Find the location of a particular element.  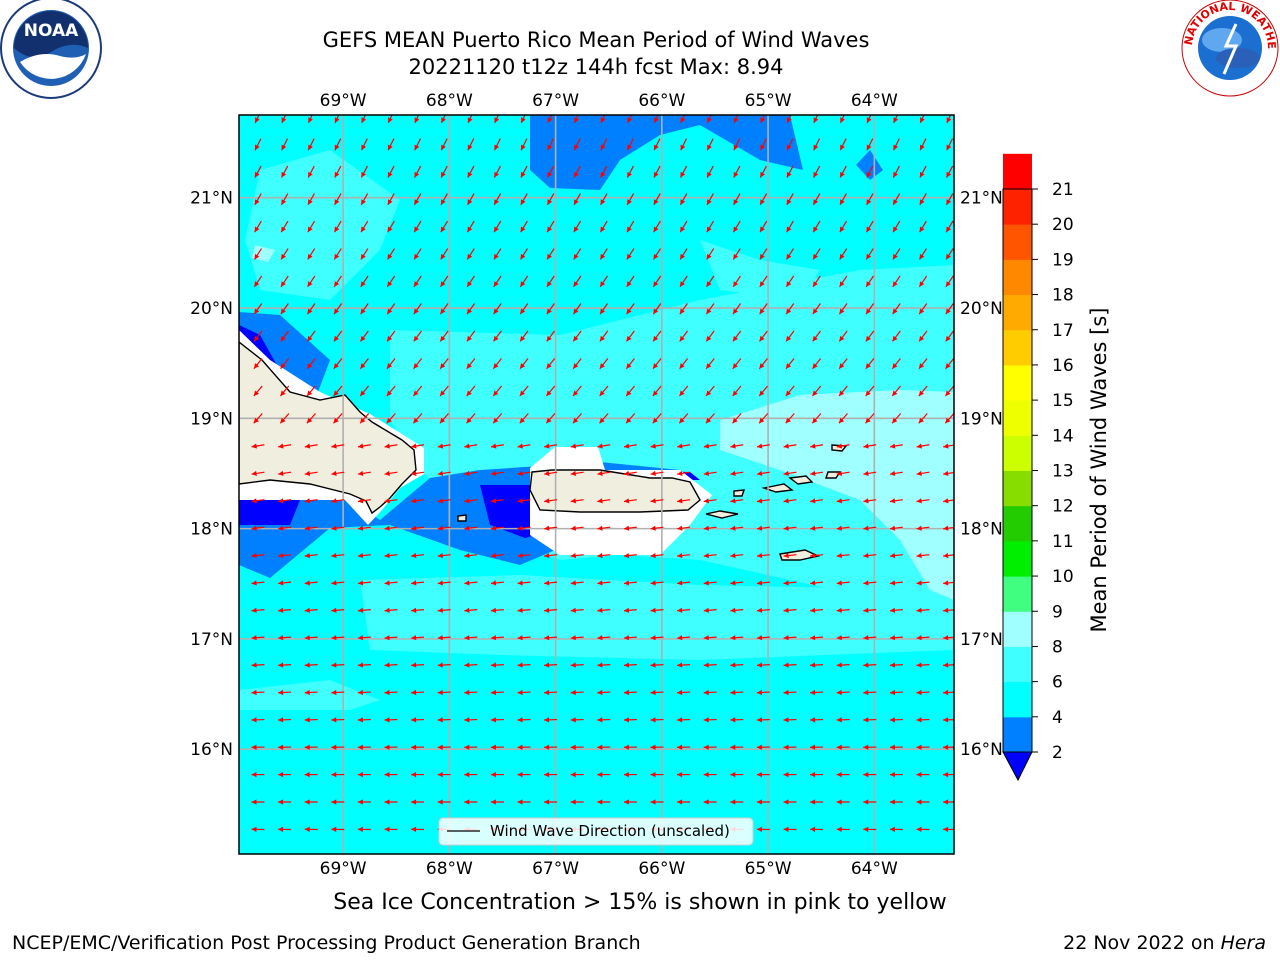

colorbar-title: Mean Period of Wind Waves [s] is located at coordinates (1099, 470).